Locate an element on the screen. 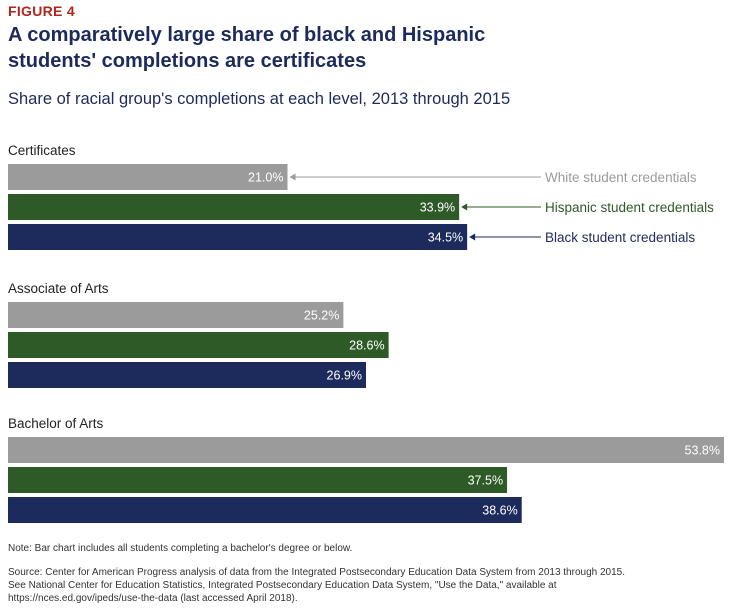  data-label-white-1: 25.2% is located at coordinates (321, 316).